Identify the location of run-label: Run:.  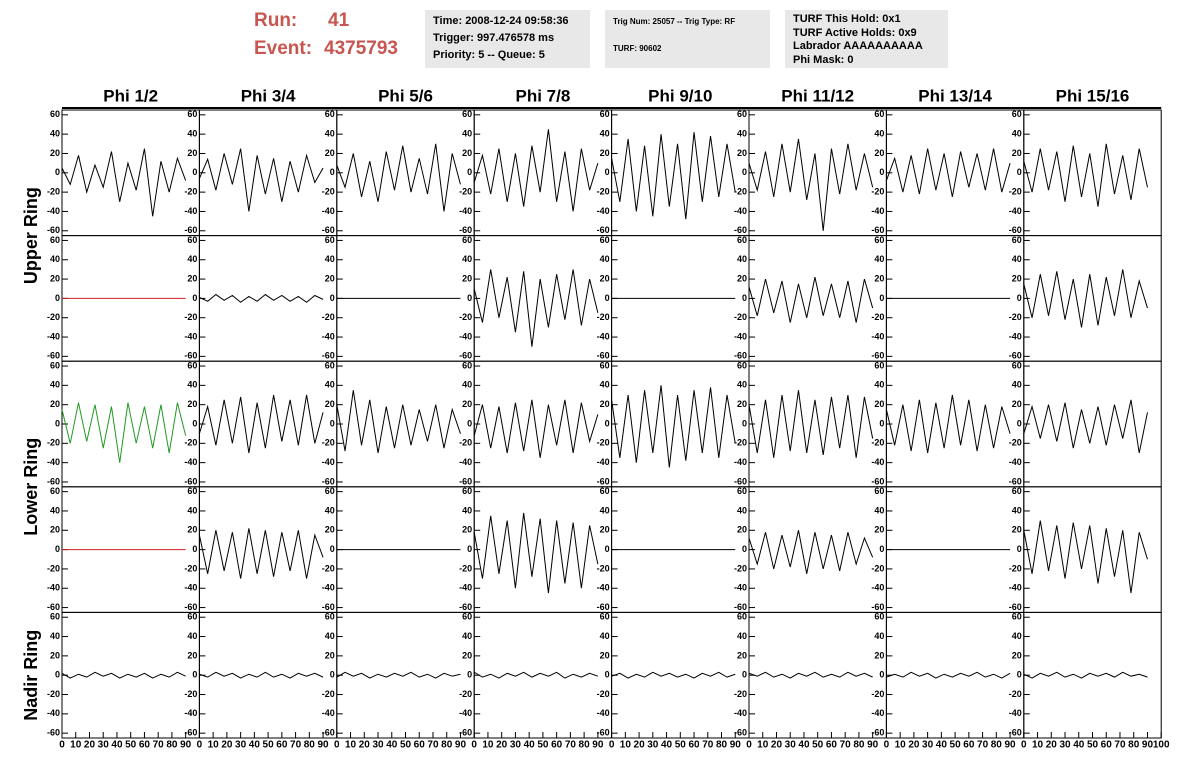
(276, 20).